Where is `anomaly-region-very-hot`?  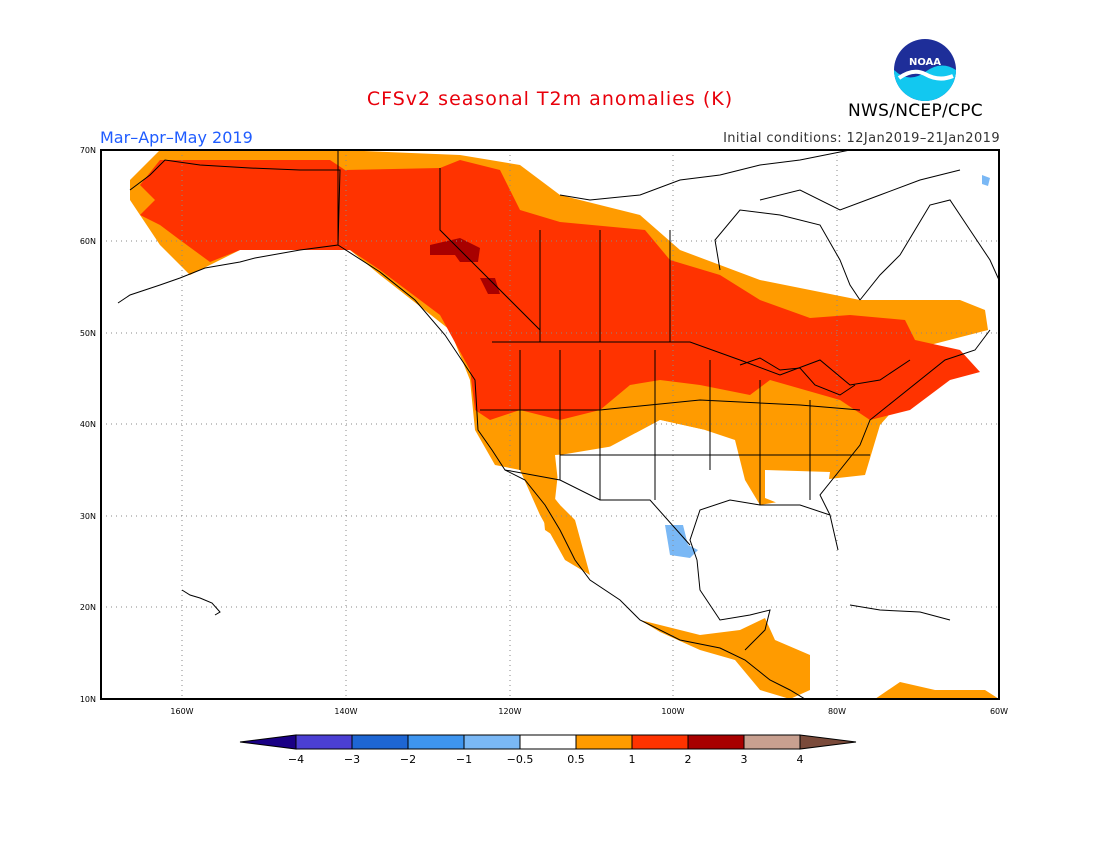
anomaly-region-very-hot is located at coordinates (455, 250).